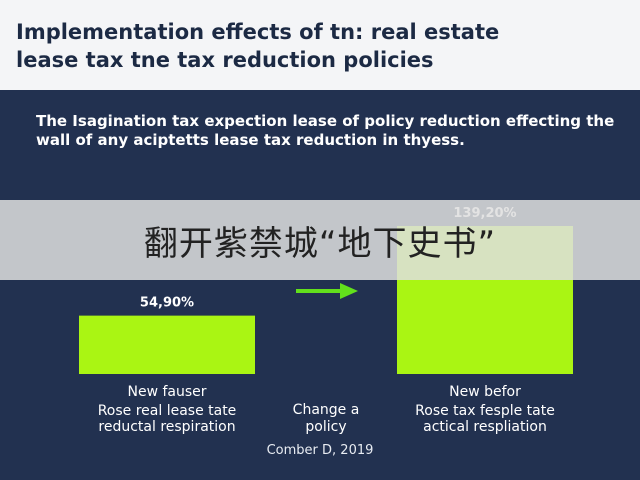 This screenshot has height=480, width=640. Describe the element at coordinates (167, 303) in the screenshot. I see `data-label-1: 54,90%` at that location.